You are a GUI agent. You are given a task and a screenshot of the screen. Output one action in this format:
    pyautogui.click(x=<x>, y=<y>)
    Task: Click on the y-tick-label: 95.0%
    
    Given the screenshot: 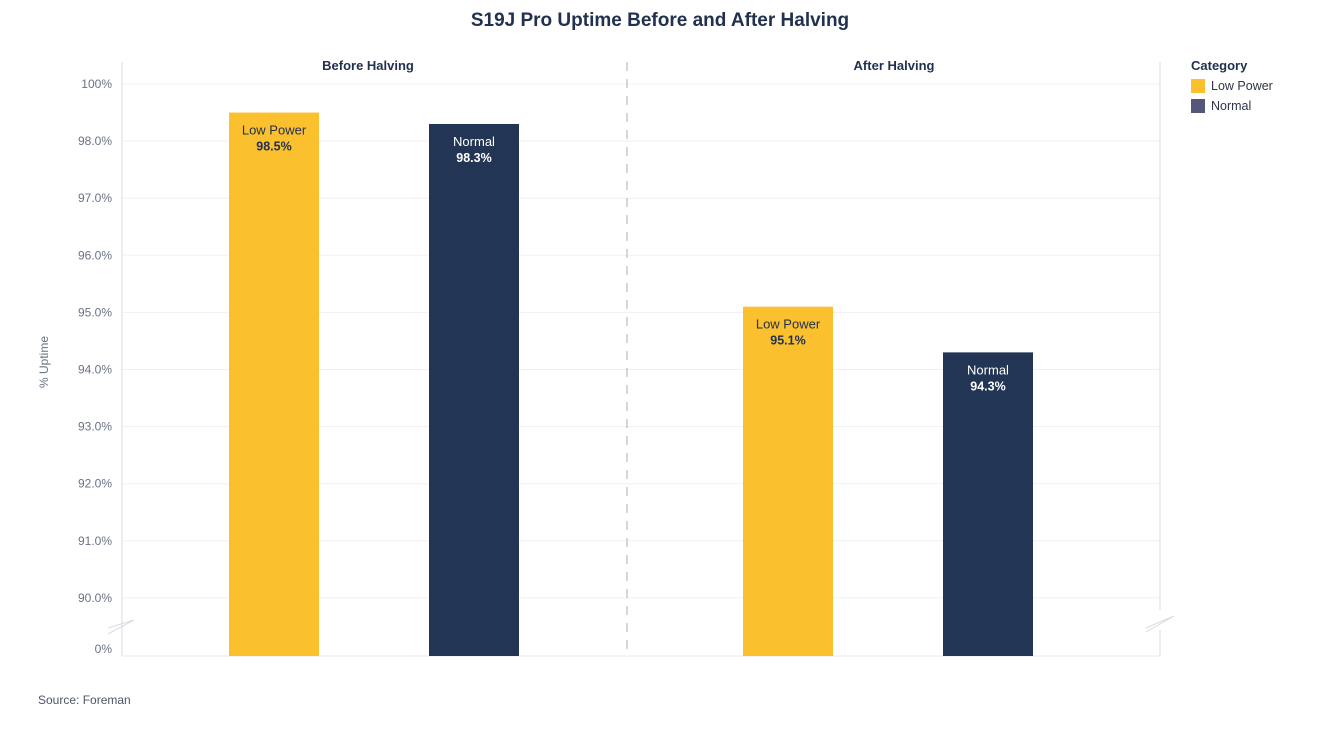 What is the action you would take?
    pyautogui.click(x=95, y=312)
    